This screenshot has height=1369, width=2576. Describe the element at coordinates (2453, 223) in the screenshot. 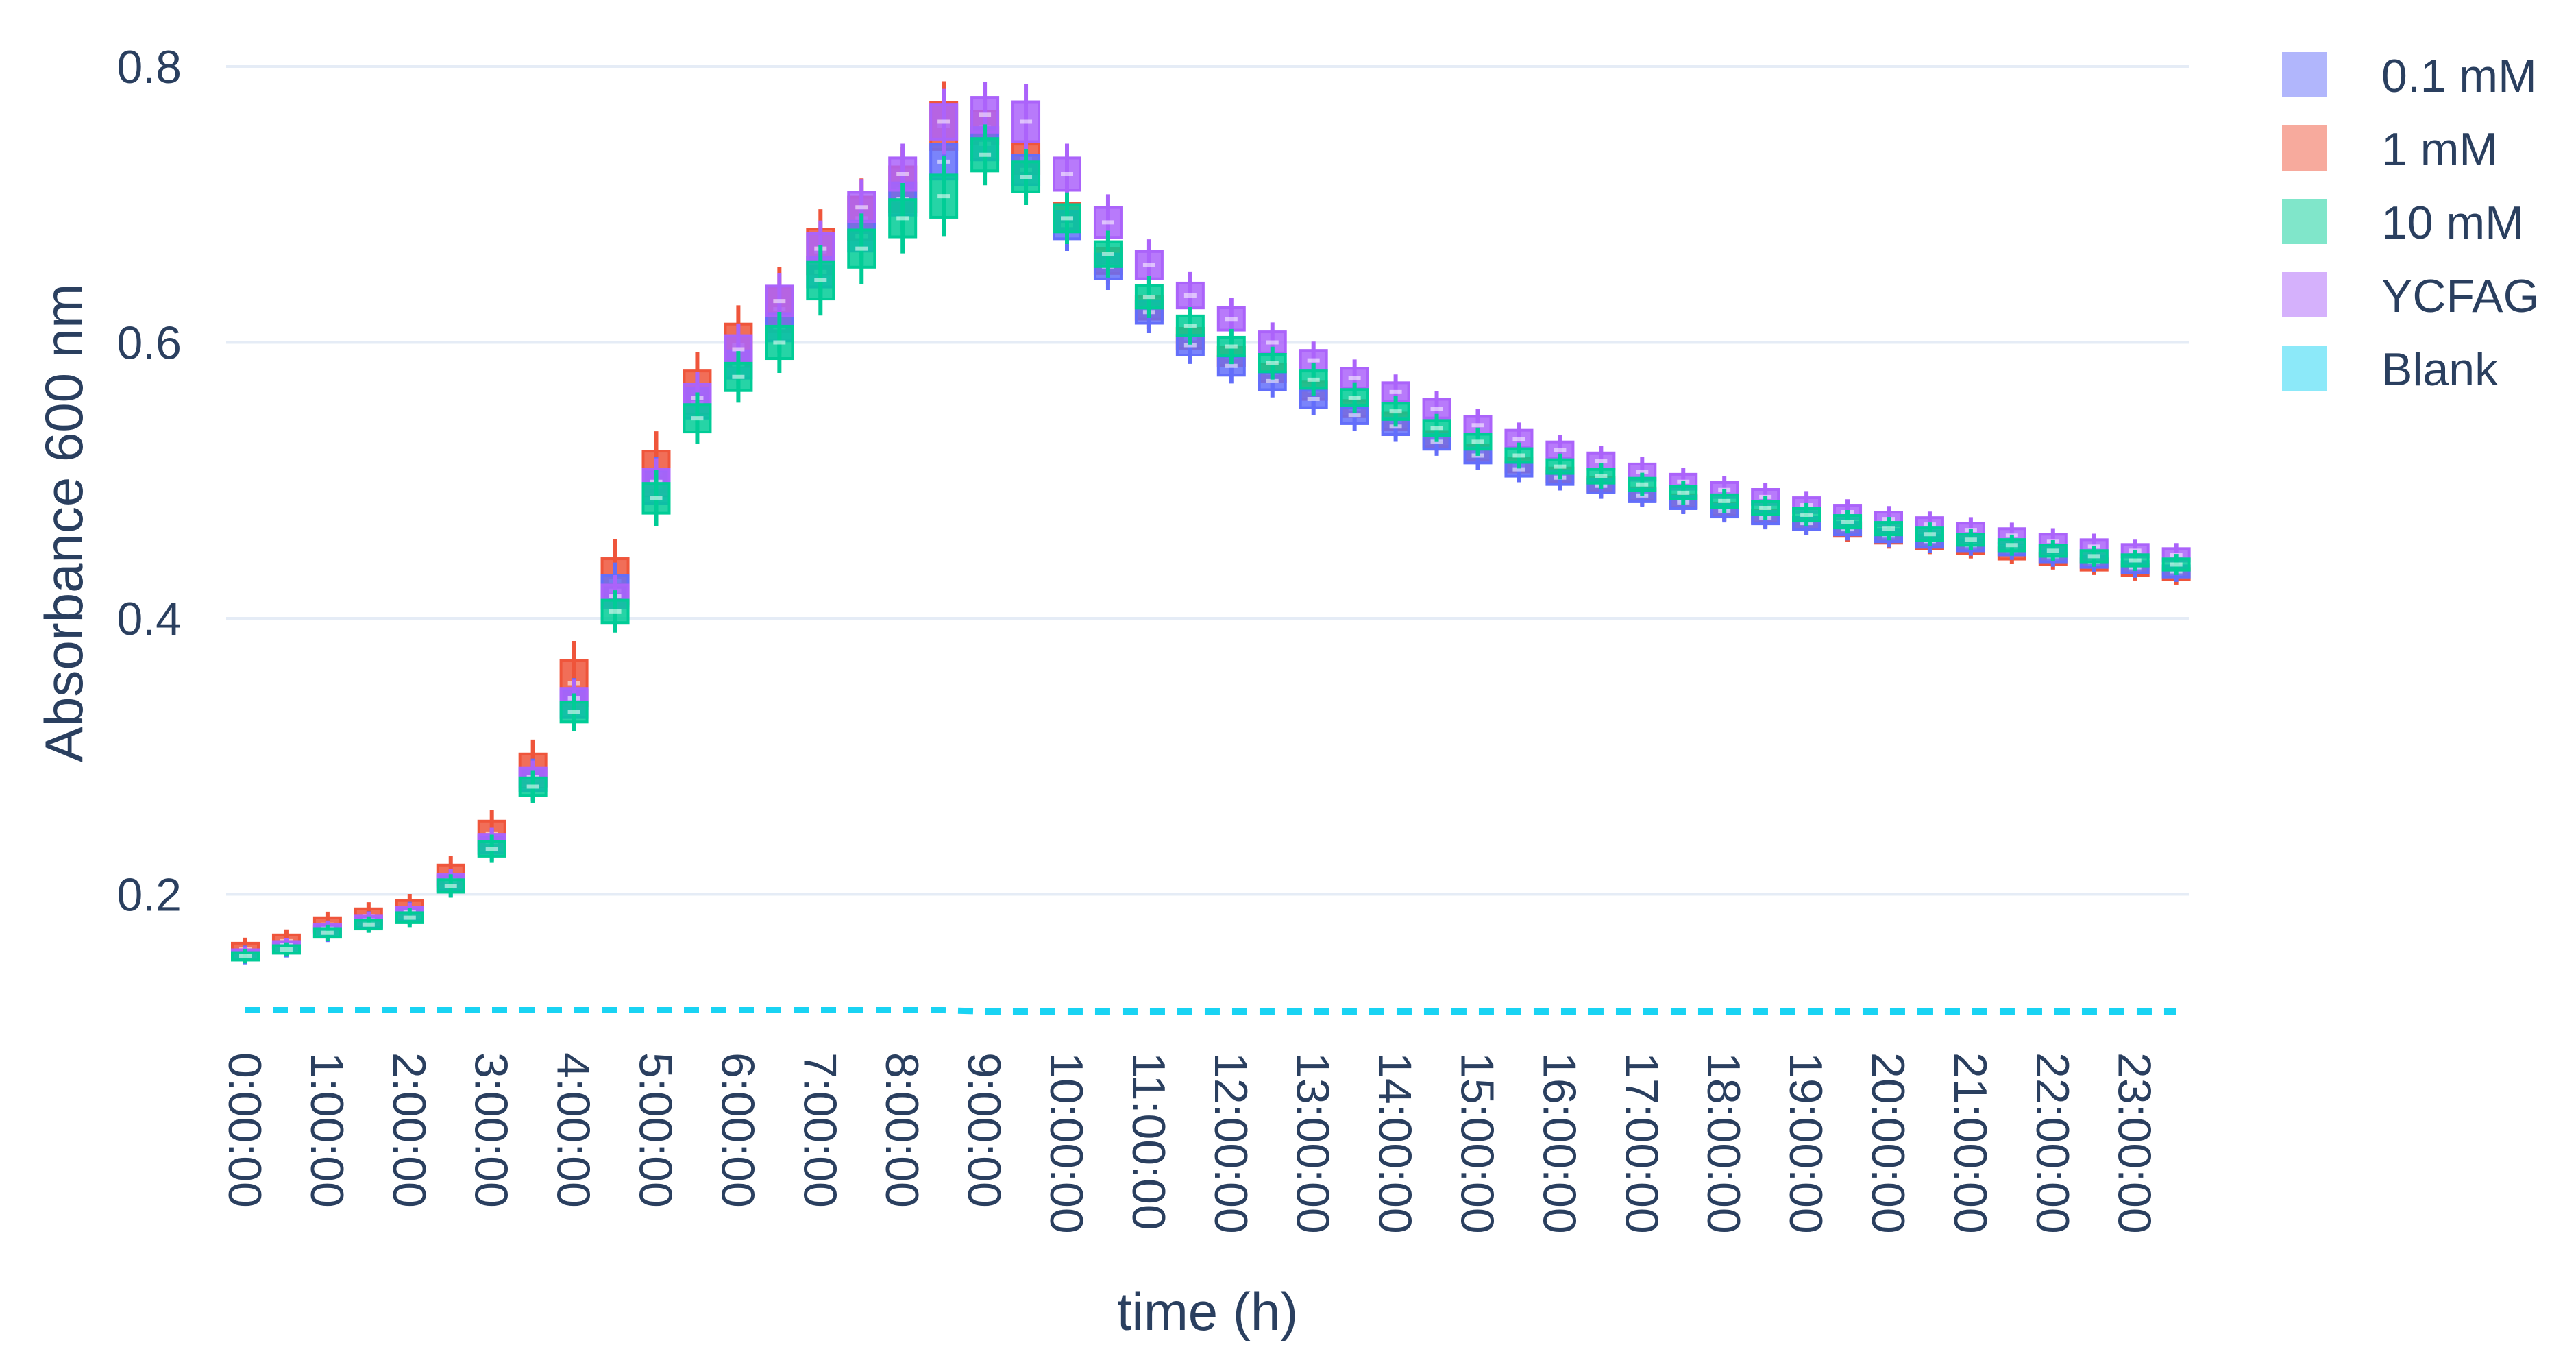

I see `legend-label: 10 mM` at that location.